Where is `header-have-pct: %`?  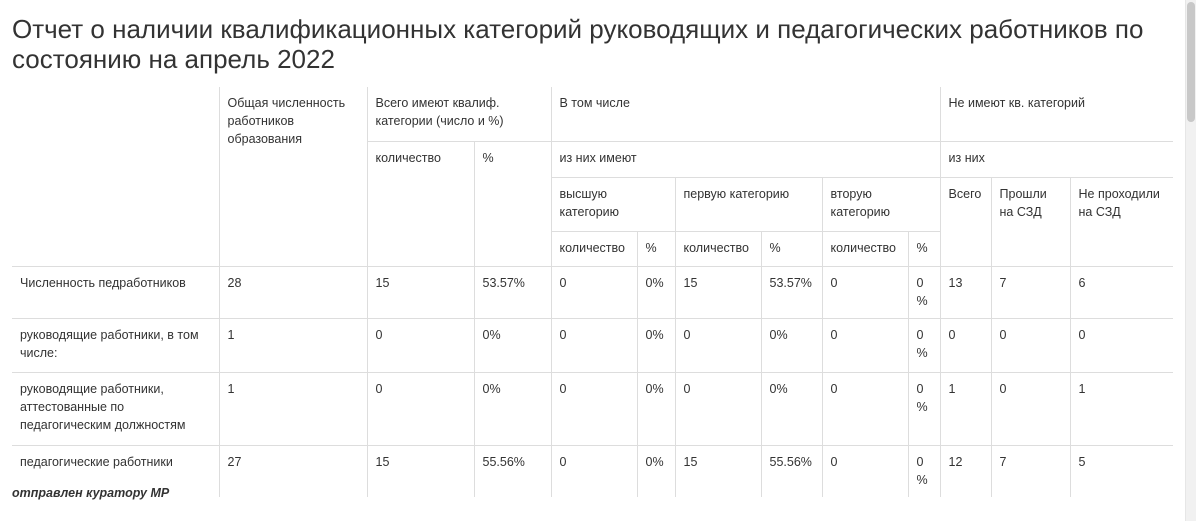 header-have-pct: % is located at coordinates (512, 203).